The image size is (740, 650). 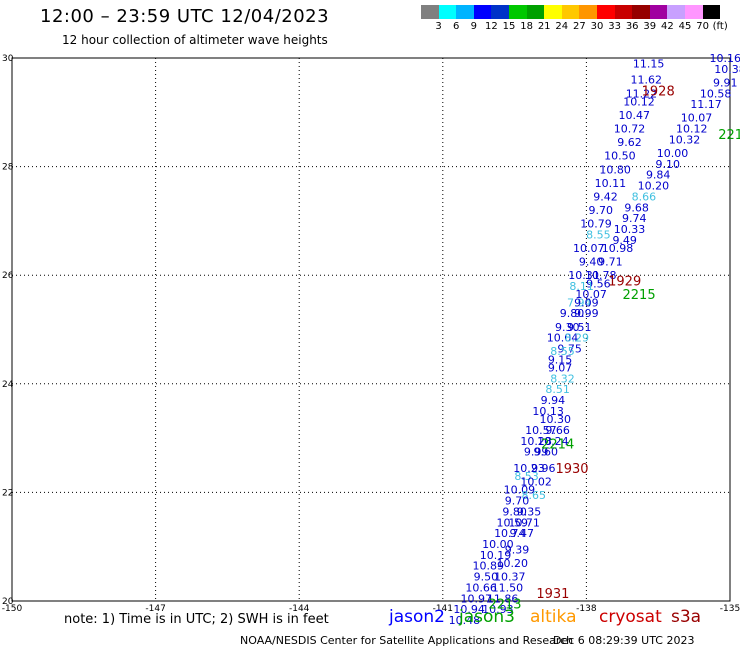 I want to click on wave-height-label: 9.74, so click(x=634, y=218).